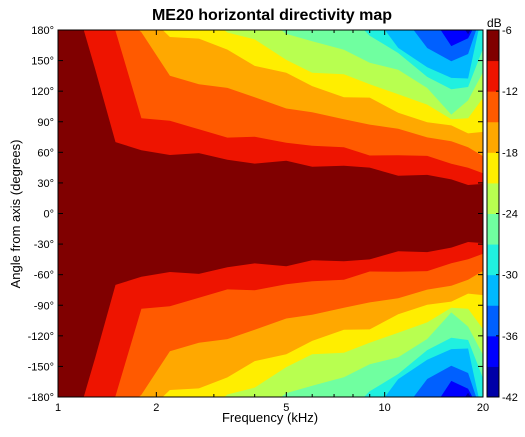 The height and width of the screenshot is (437, 525). I want to click on y-tick-label: -60°, so click(44, 276).